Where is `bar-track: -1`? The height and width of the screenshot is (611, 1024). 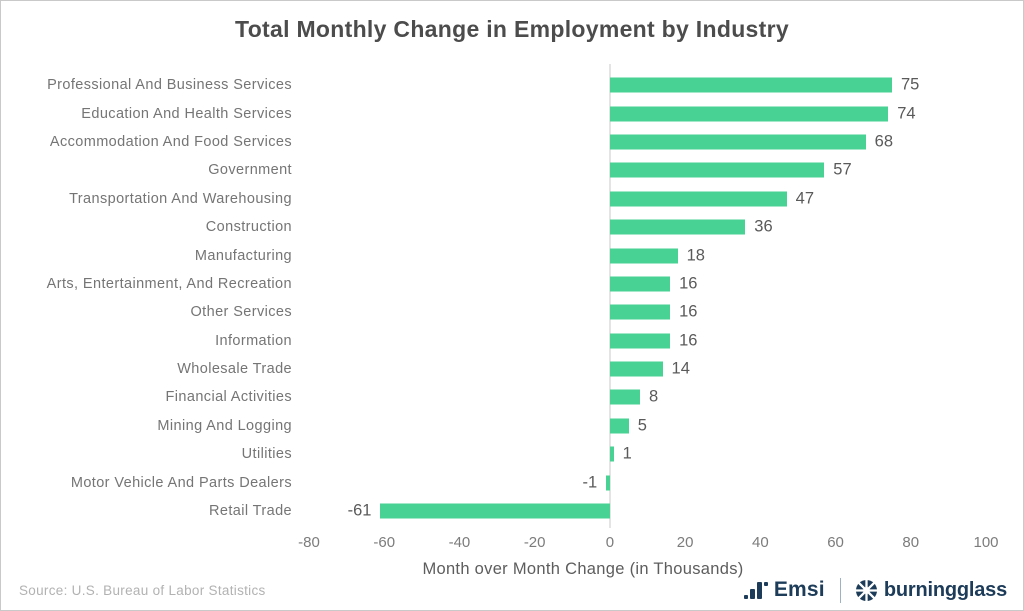
bar-track: -1 is located at coordinates (647, 482).